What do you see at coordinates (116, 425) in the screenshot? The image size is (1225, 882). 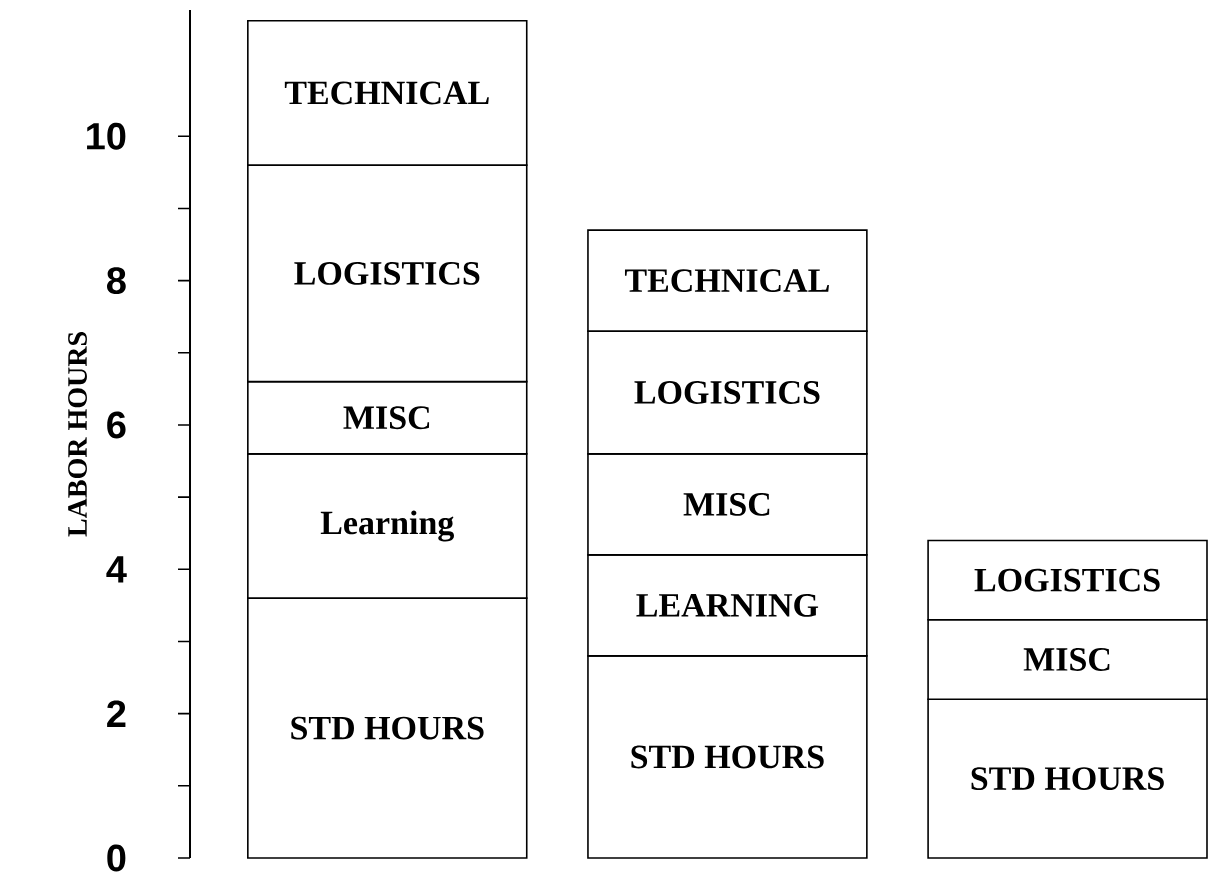 I see `y-tick-label: 6` at bounding box center [116, 425].